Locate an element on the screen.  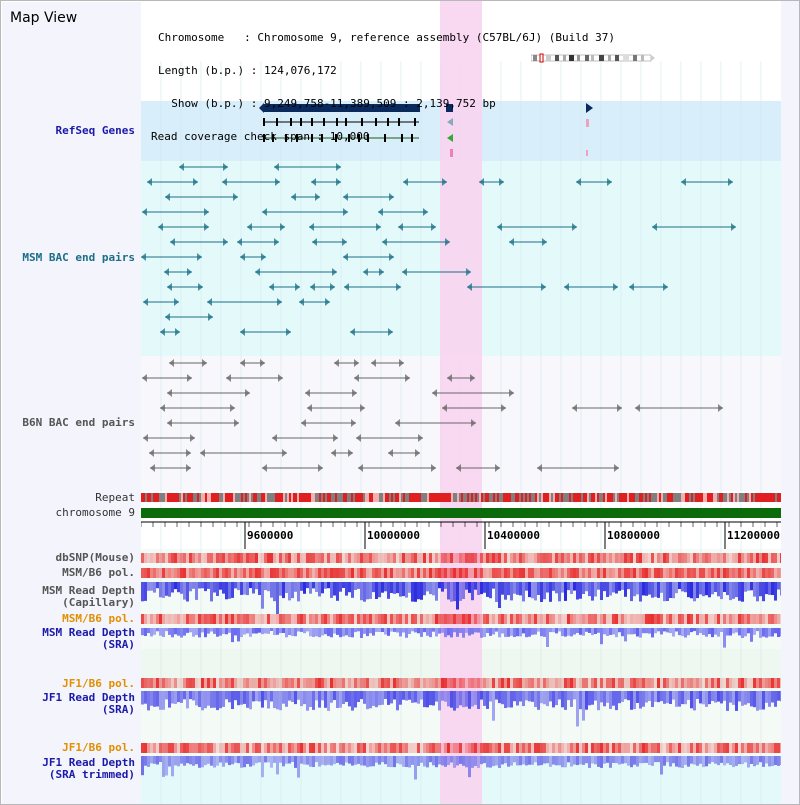
chromosome-ideogram is located at coordinates (593, 58).